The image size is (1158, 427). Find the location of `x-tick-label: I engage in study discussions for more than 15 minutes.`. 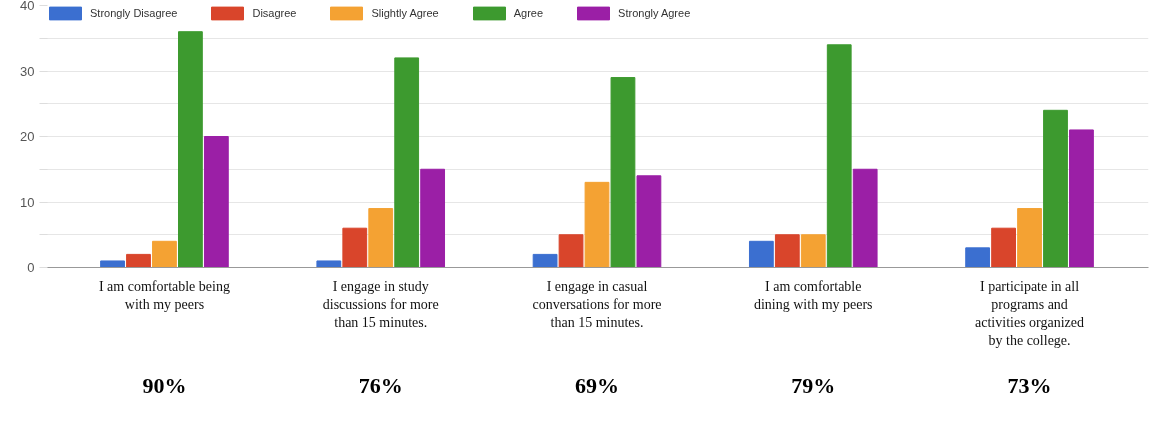

x-tick-label: I engage in study discussions for more than 15 minutes. is located at coordinates (380, 304).